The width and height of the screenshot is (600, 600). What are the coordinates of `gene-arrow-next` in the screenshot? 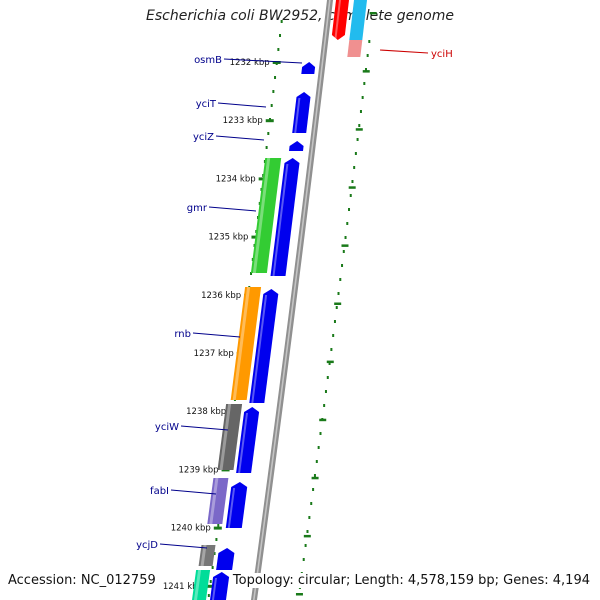 It's located at (219, 586).